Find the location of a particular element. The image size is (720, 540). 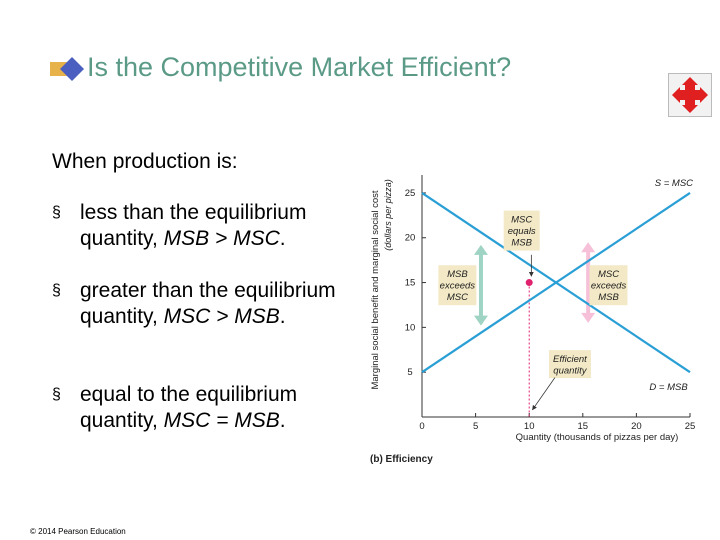

y-tick-label: 25 is located at coordinates (410, 193).